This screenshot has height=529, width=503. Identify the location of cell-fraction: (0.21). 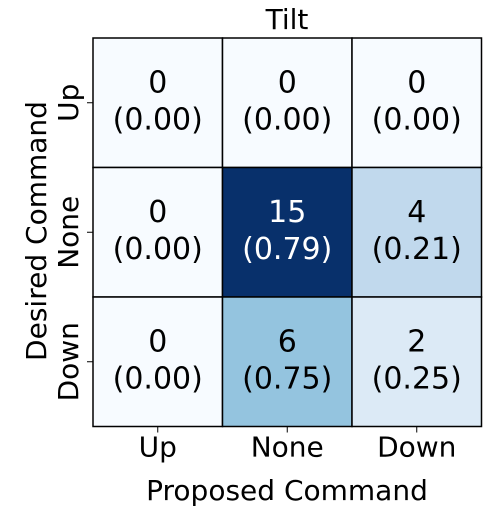
(417, 249).